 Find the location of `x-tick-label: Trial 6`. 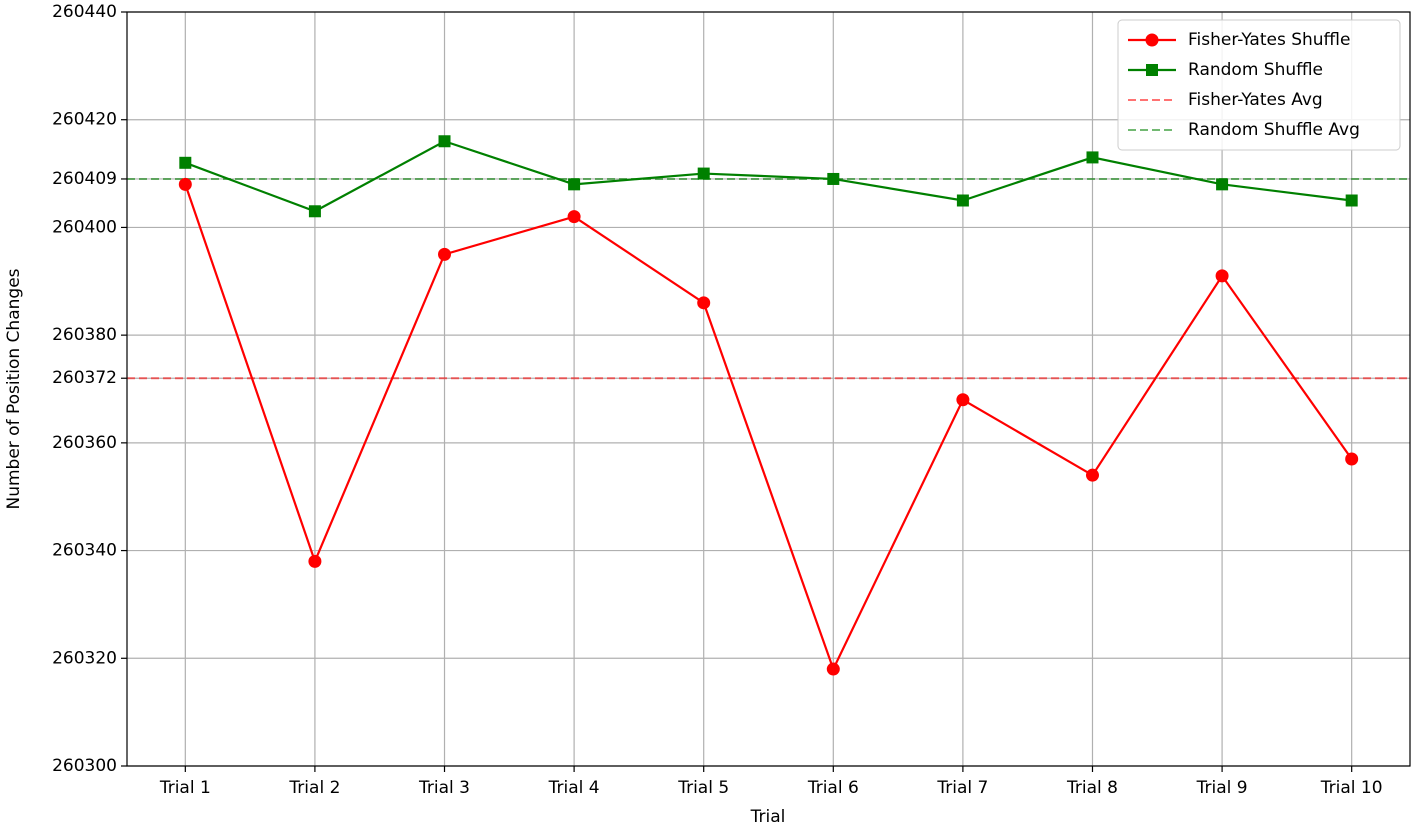

x-tick-label: Trial 6 is located at coordinates (833, 788).